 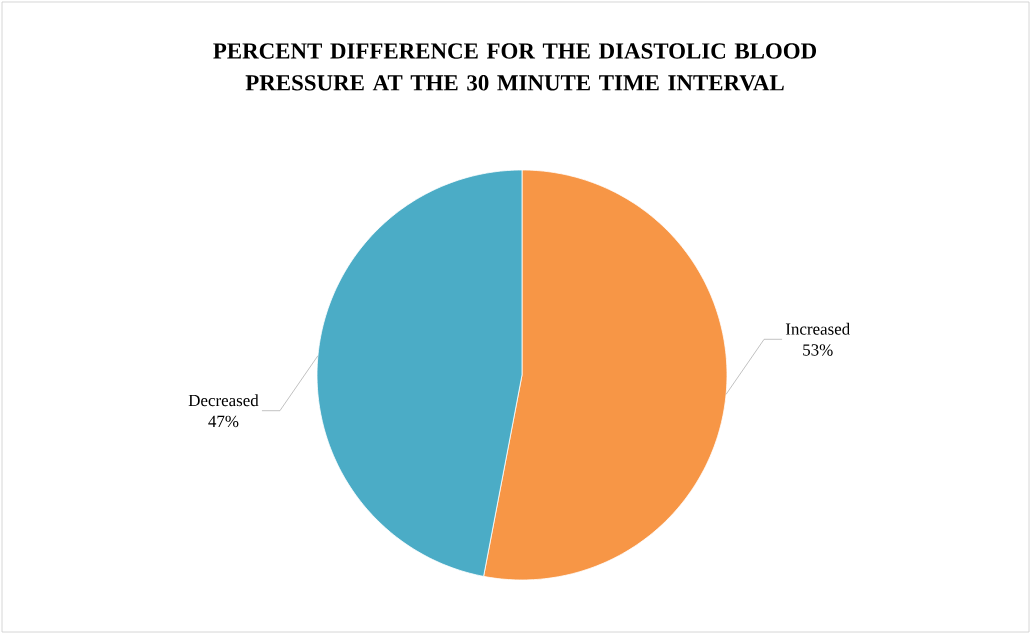 What do you see at coordinates (515, 67) in the screenshot?
I see `chart-title: PERCENT DIFFERENCE FOR THE DIASTOLIC BLOOD PRESSURE AT THE 30 MINUTE TIME INTERVAL` at bounding box center [515, 67].